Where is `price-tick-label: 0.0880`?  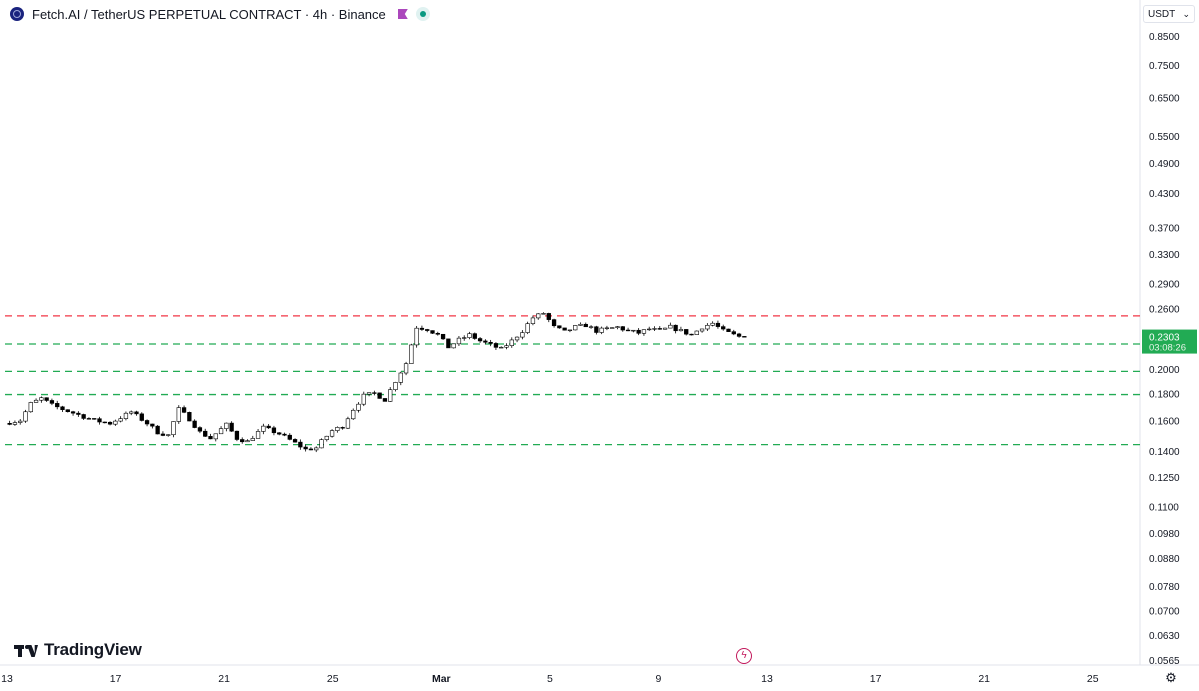
price-tick-label: 0.0880 is located at coordinates (1164, 559).